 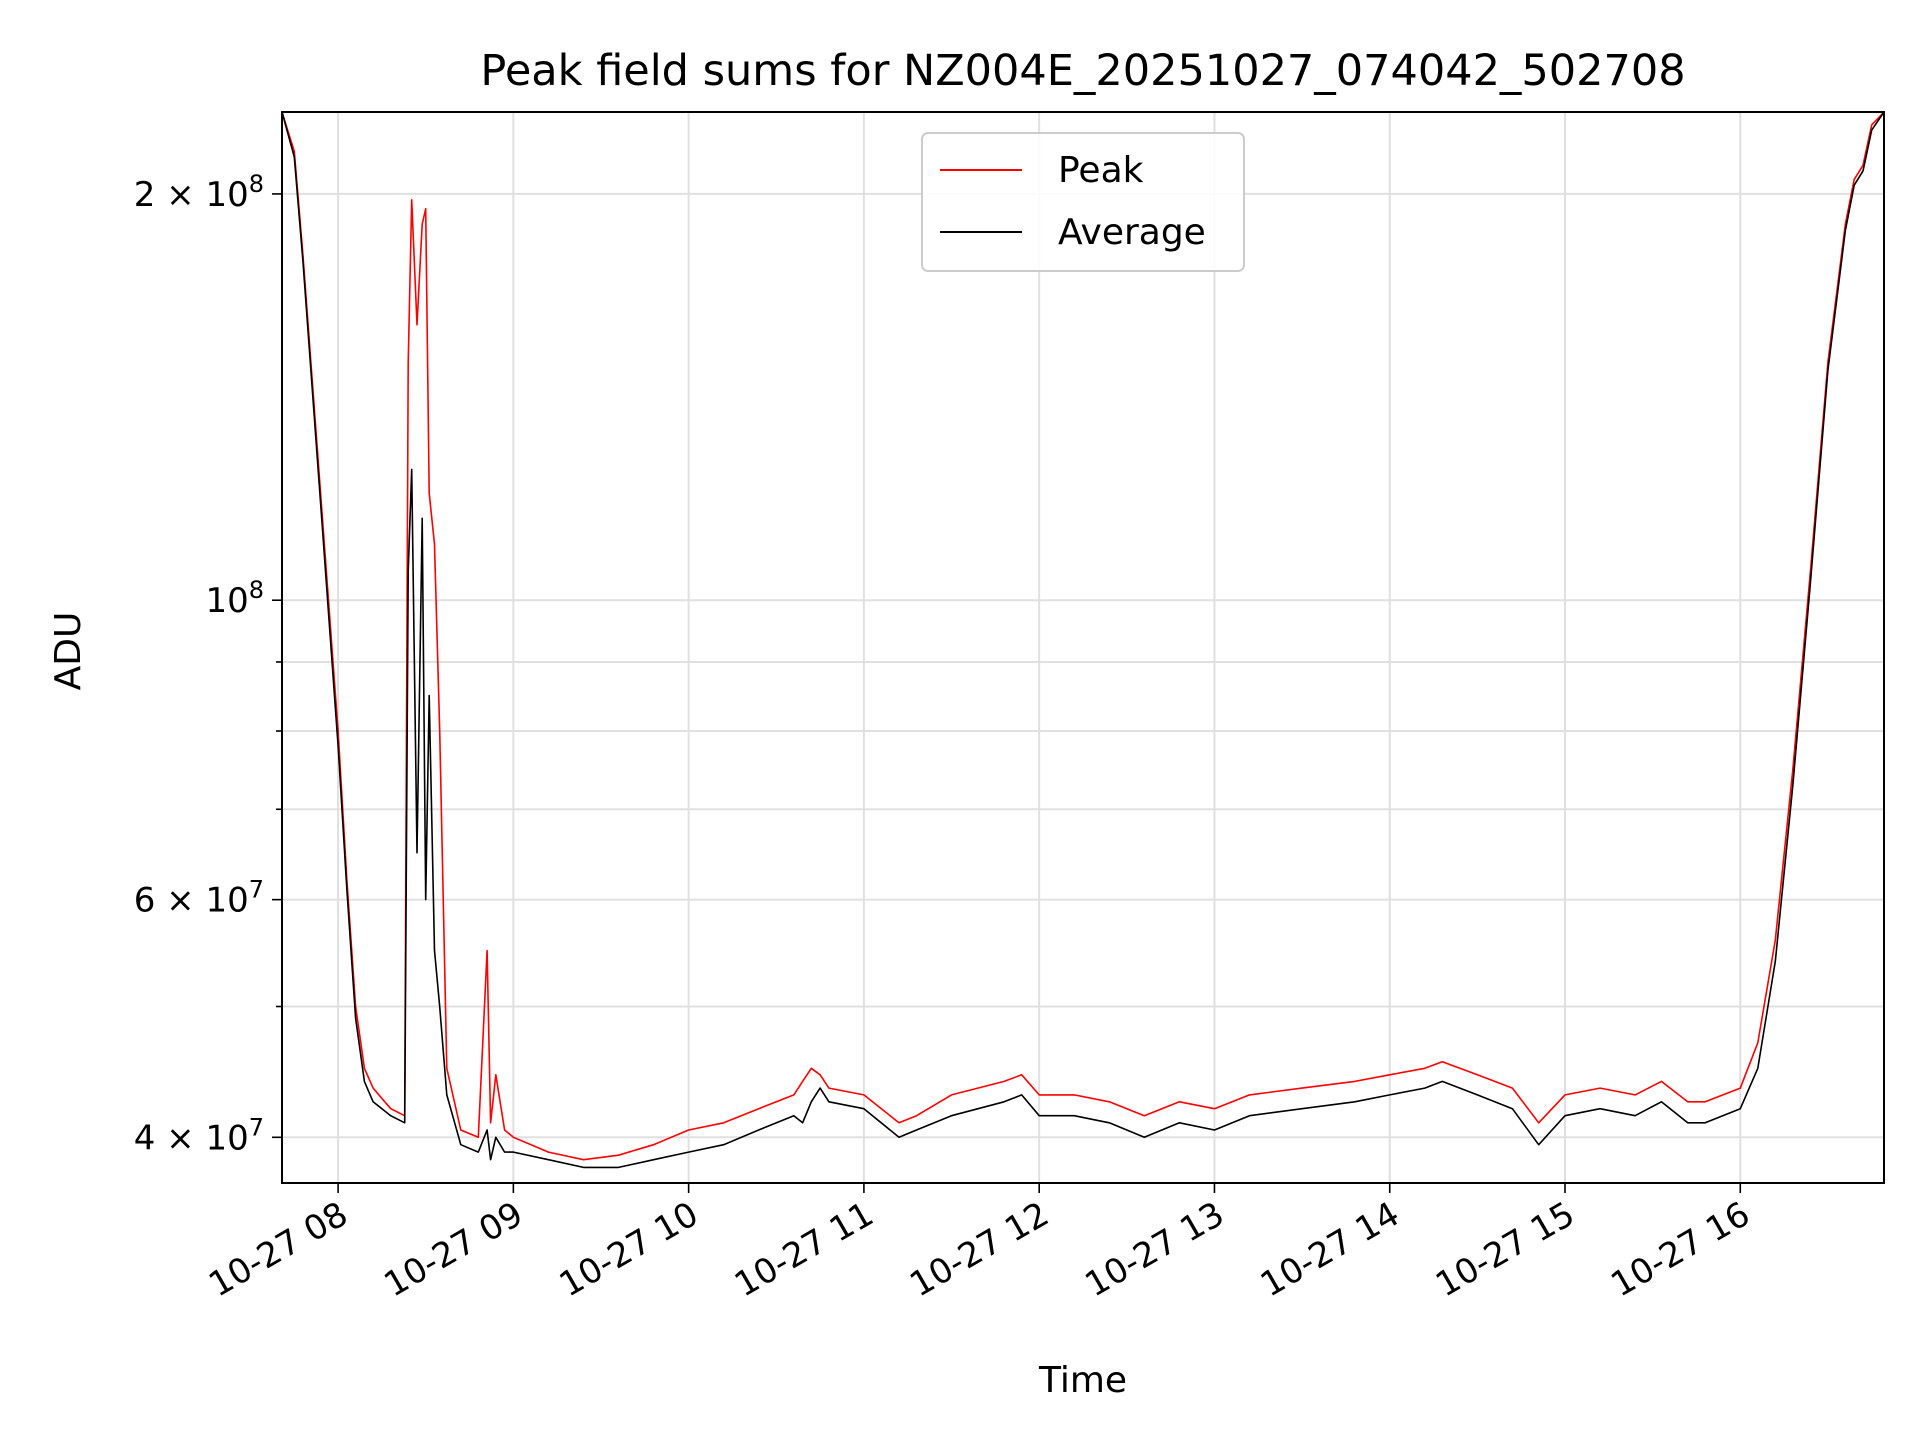 I want to click on x-tick-label: 10-27 15, so click(x=1505, y=1249).